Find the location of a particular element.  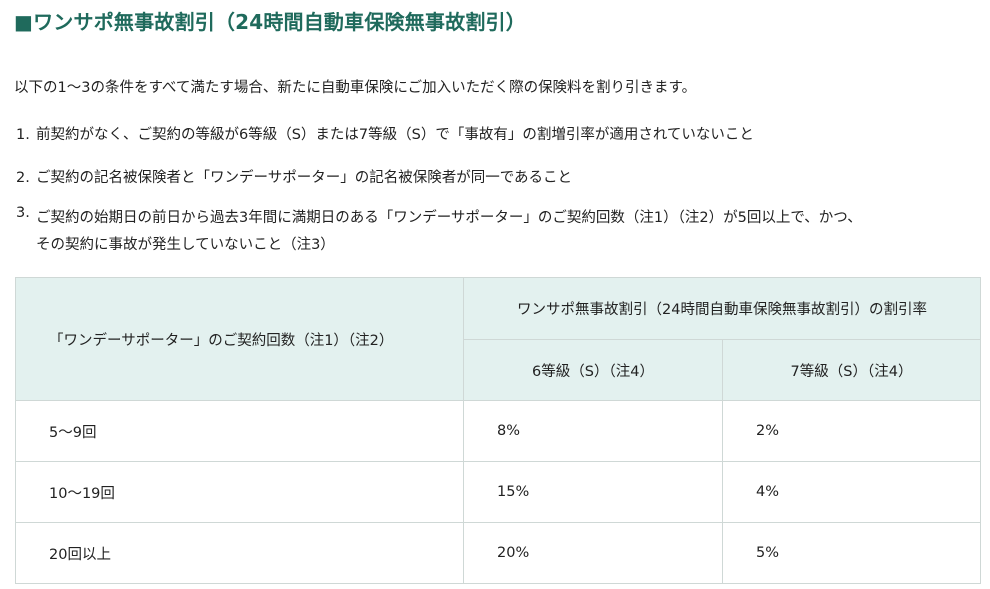

section-heading: ■ワンサポ無事故割引（24時間自動車保険無事故割引） is located at coordinates (270, 22).